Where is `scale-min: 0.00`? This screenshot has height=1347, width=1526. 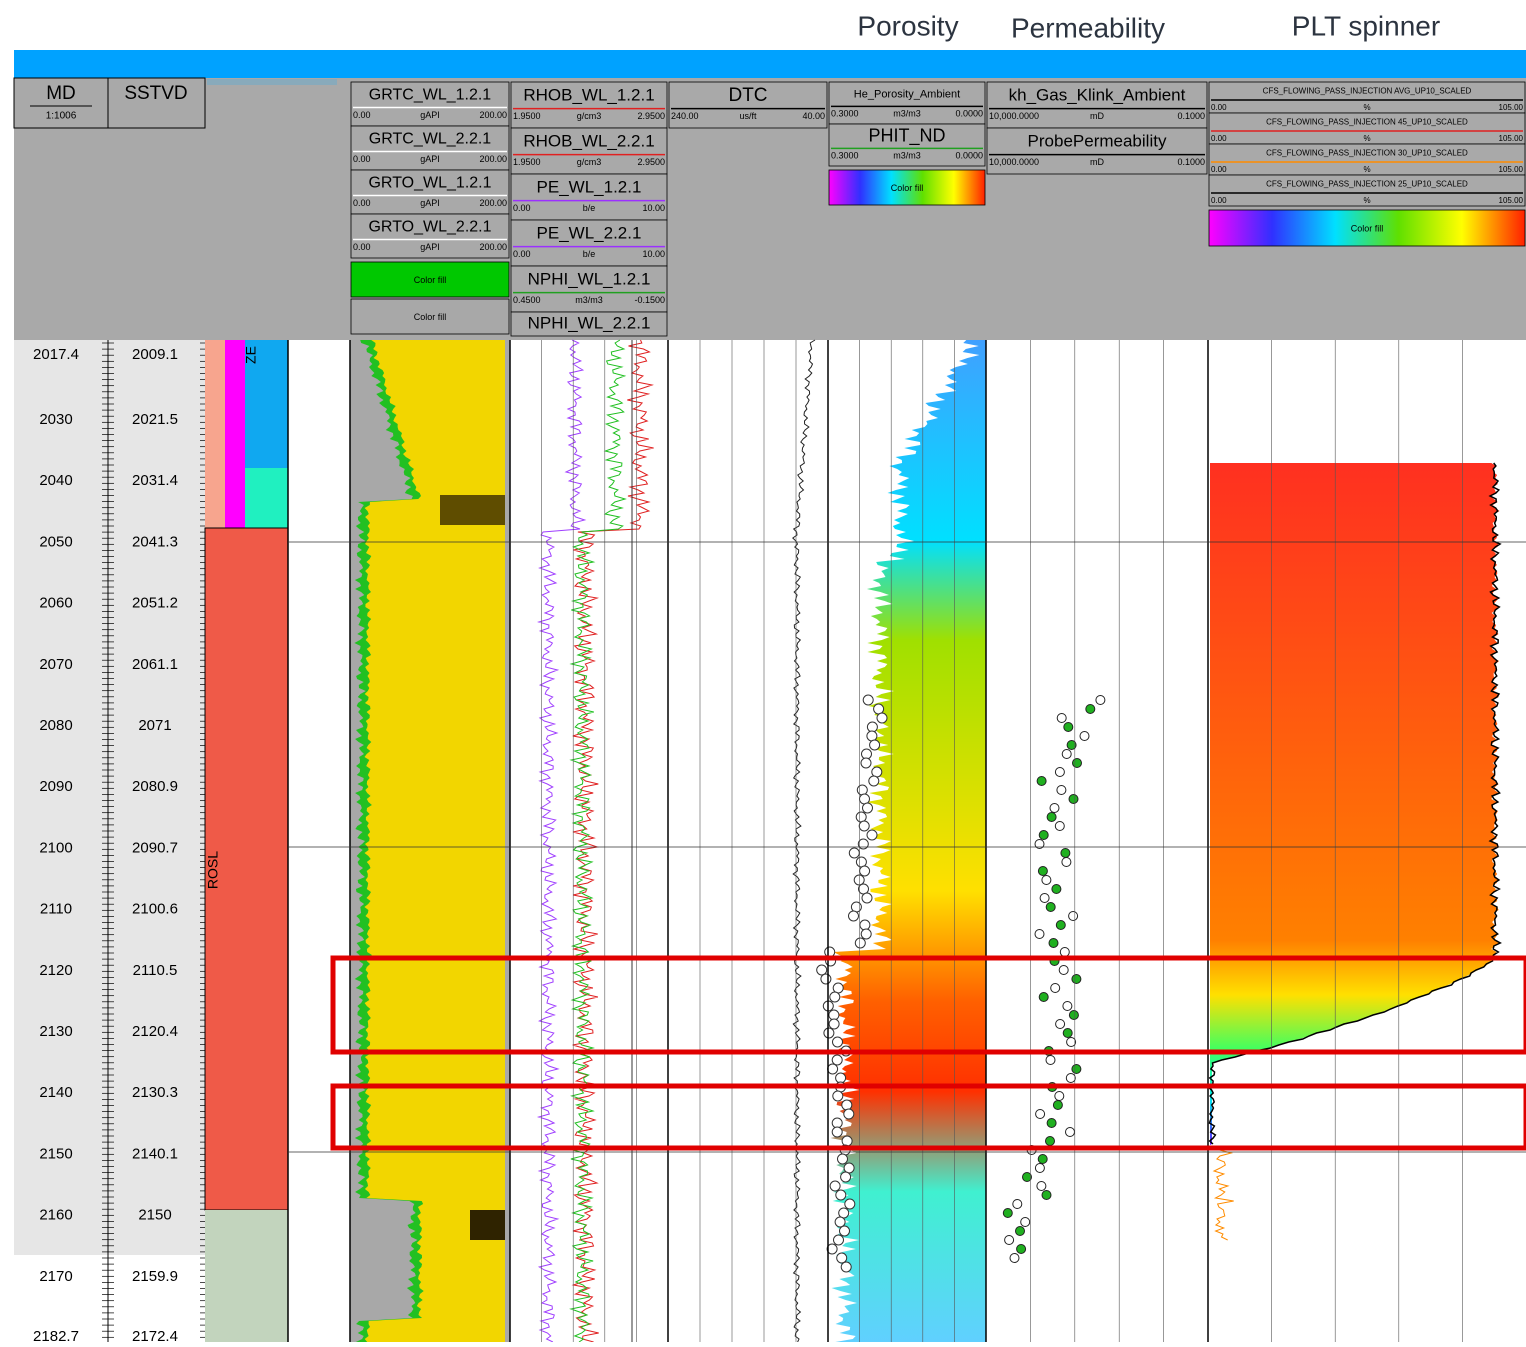 scale-min: 0.00 is located at coordinates (522, 254).